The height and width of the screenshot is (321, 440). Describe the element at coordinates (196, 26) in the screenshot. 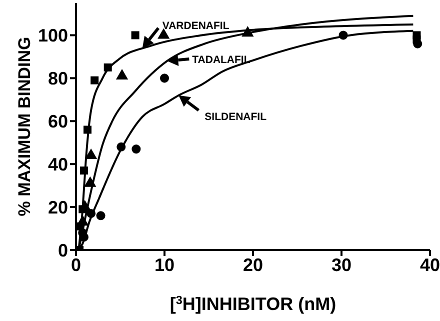

I see `annotation: VARDENAFIL` at that location.